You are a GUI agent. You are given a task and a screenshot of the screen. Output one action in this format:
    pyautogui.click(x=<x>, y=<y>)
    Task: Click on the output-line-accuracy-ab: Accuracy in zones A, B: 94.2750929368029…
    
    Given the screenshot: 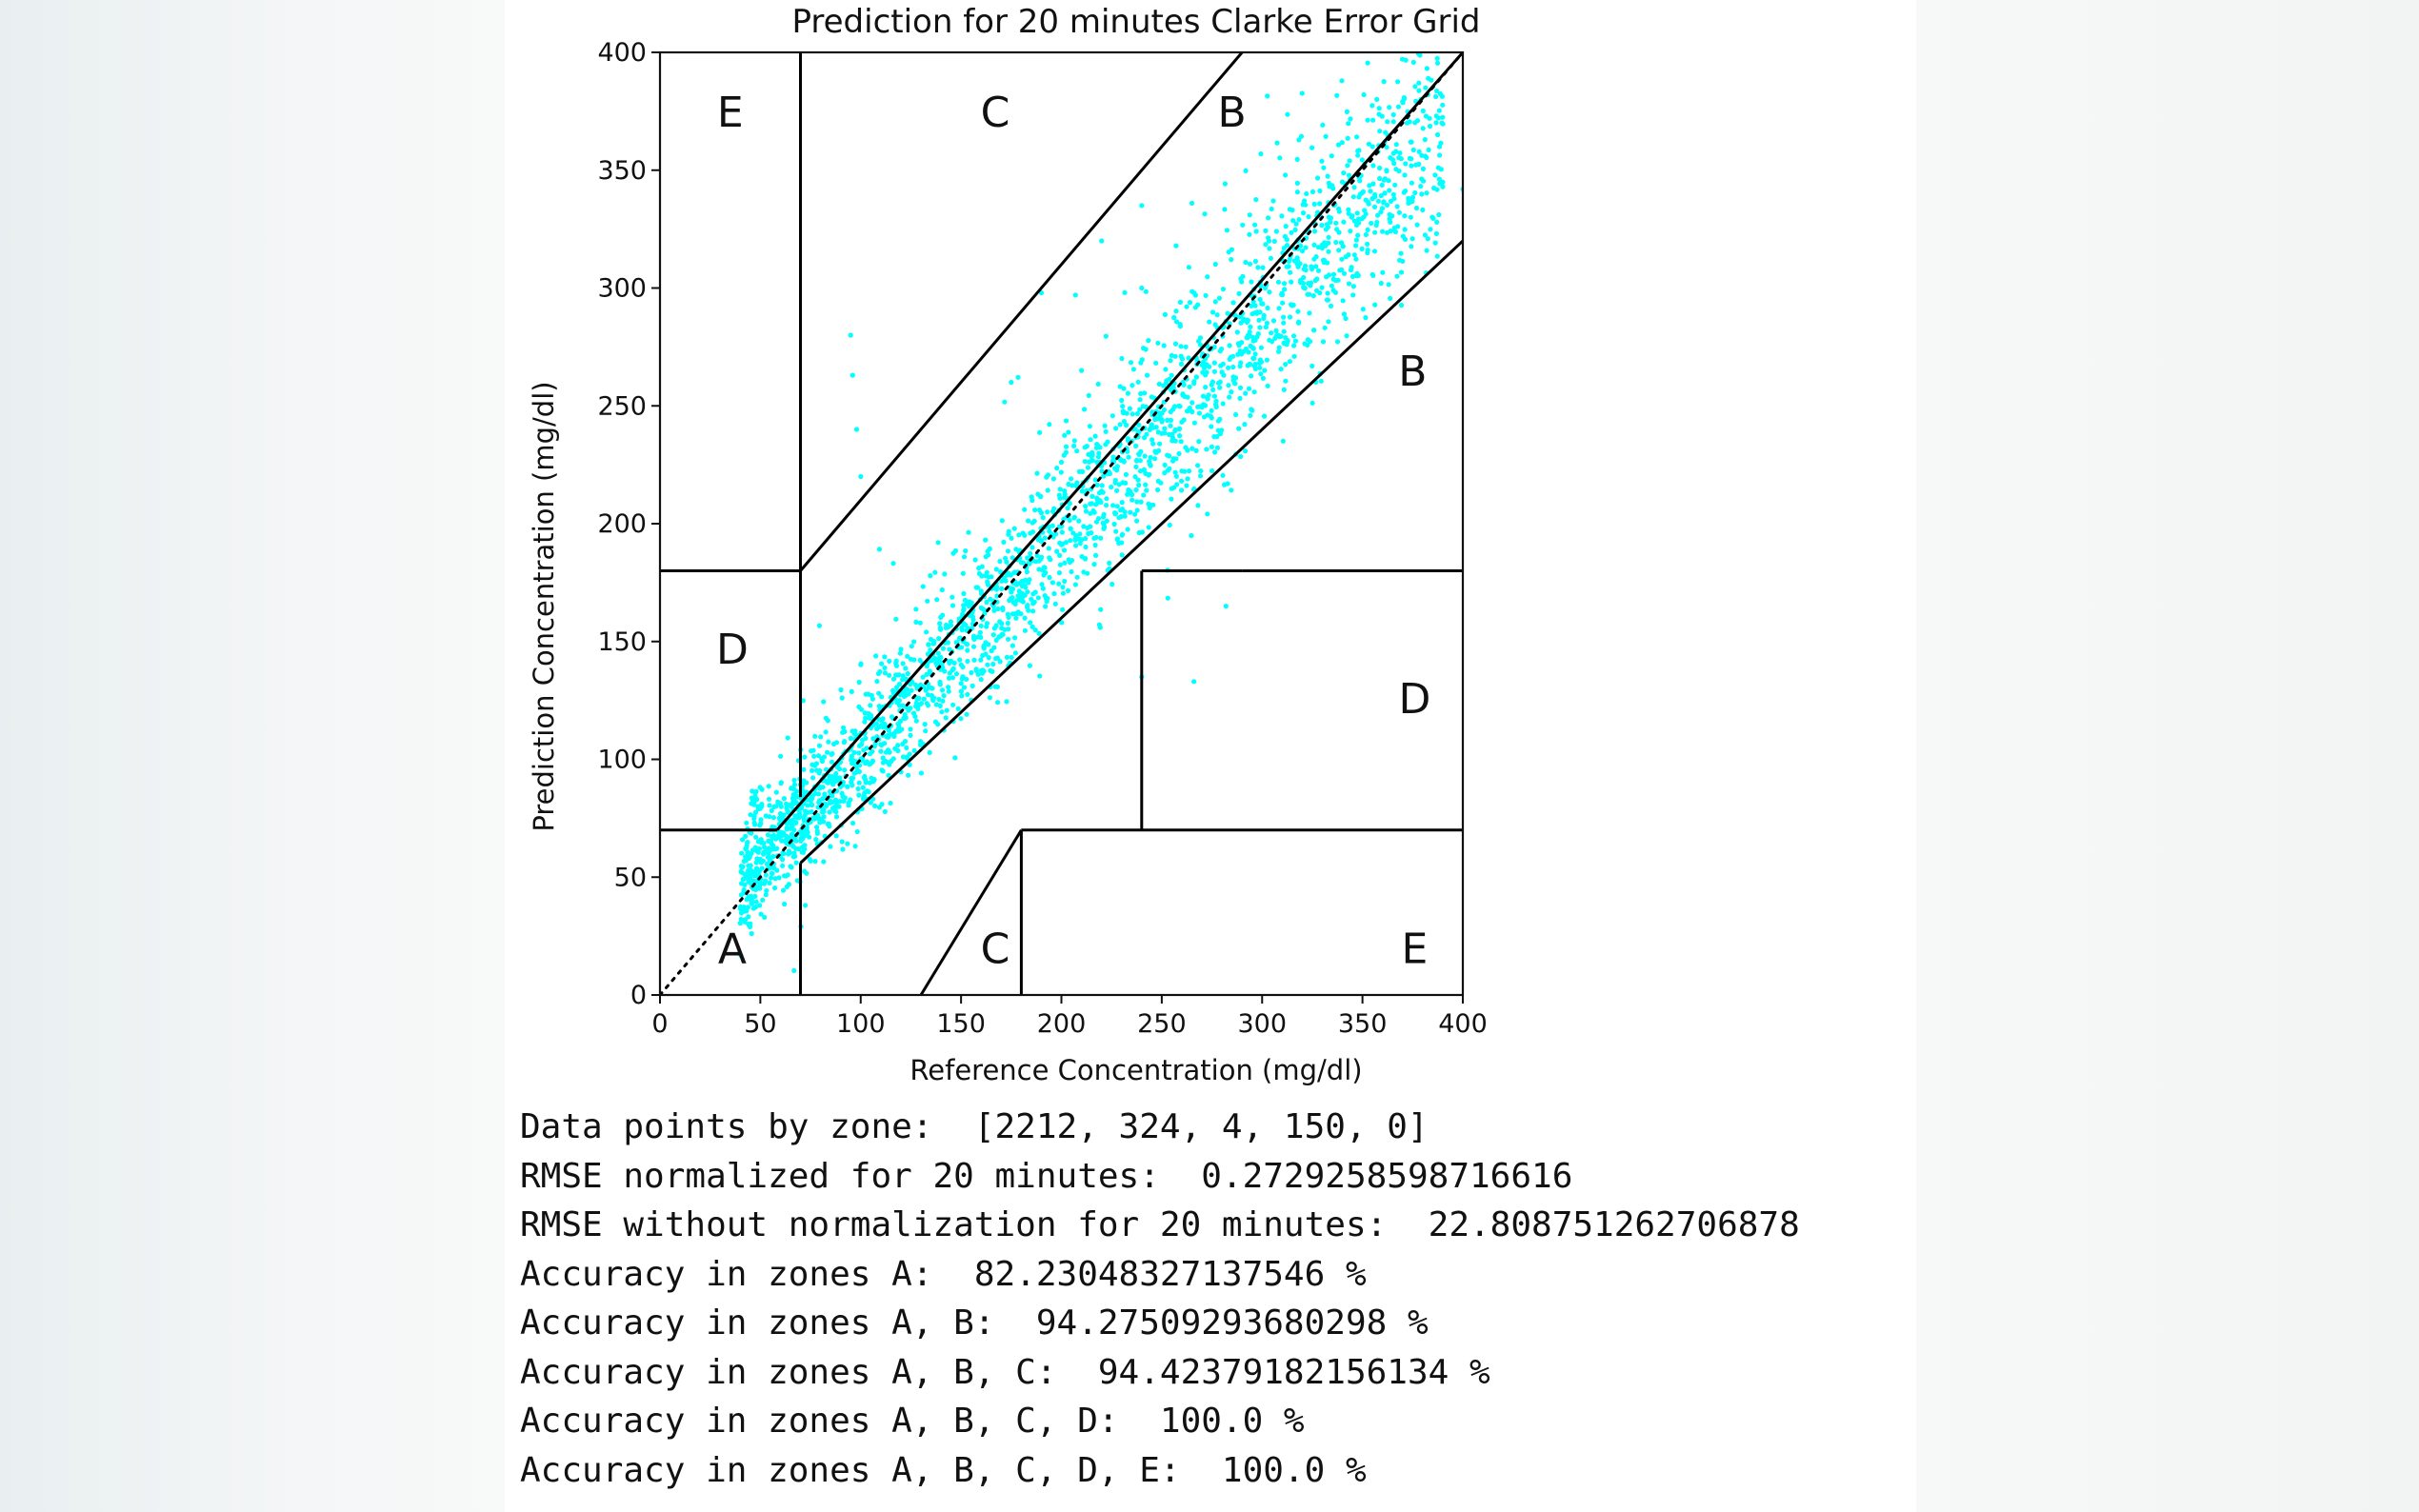 What is the action you would take?
    pyautogui.click(x=974, y=1323)
    